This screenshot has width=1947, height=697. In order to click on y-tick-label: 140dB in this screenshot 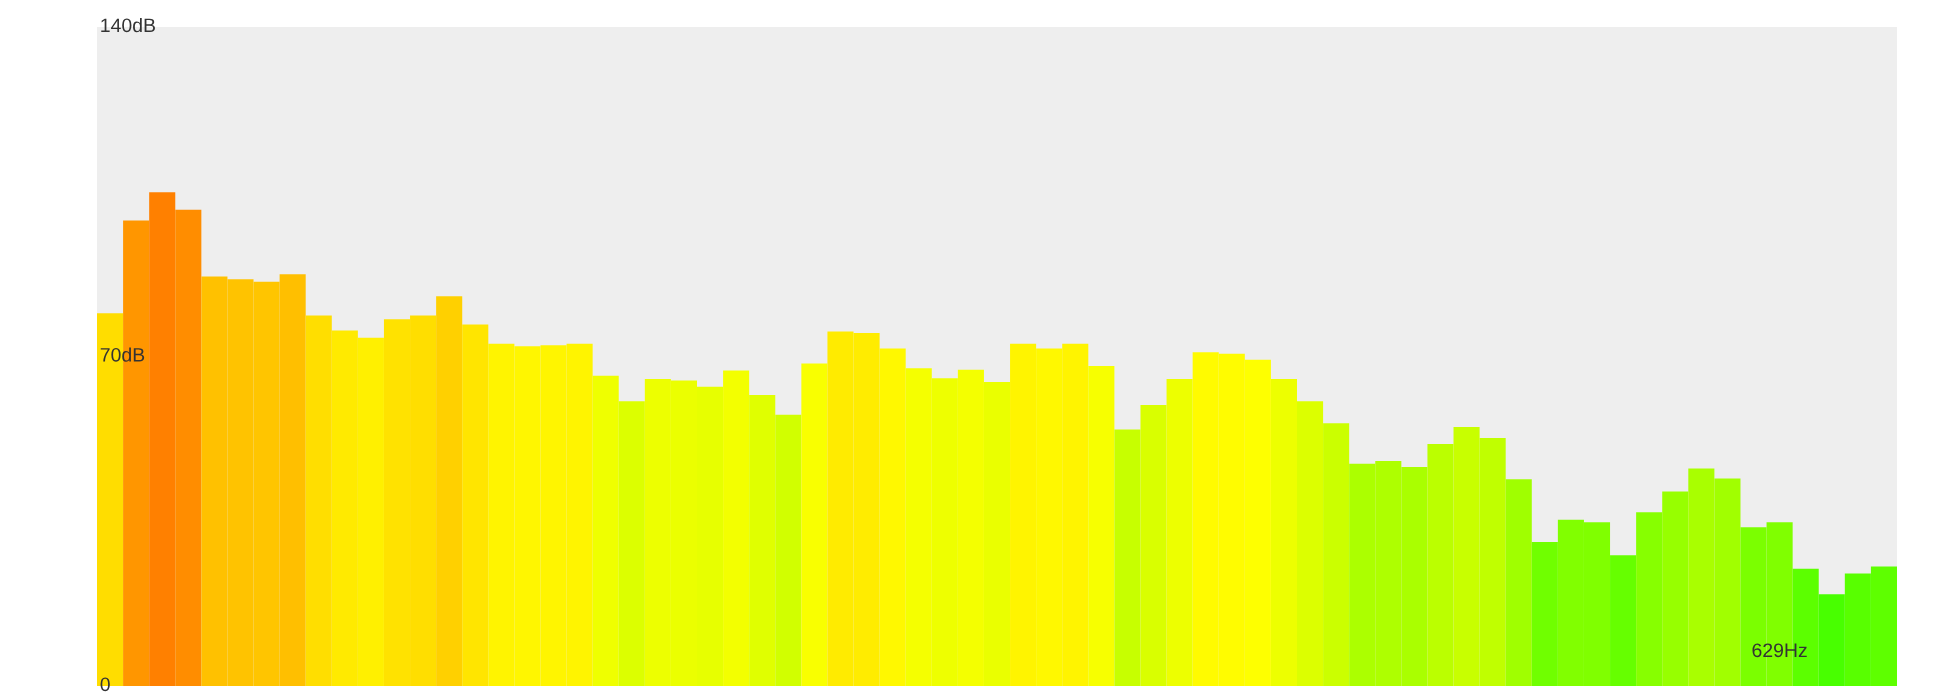, I will do `click(128, 25)`.